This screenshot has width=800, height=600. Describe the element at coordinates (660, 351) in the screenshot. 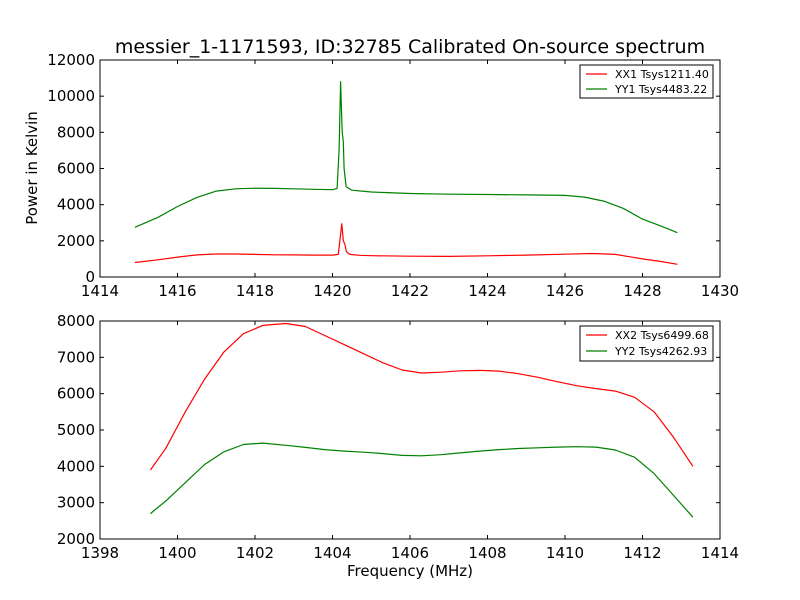

I see `legend-label-yy2: YY2 Tsys4262.93` at that location.